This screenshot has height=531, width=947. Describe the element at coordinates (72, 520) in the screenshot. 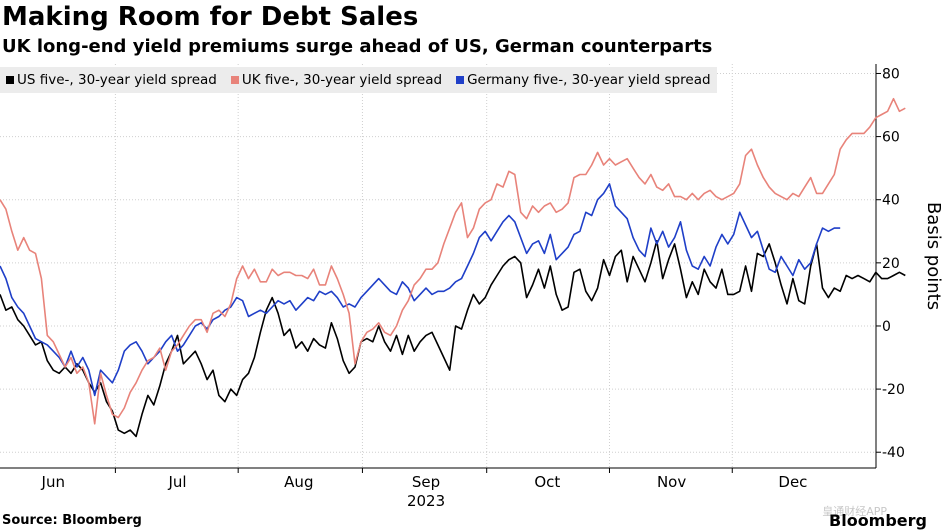

I see `source-note: Source: Bloomberg` at that location.